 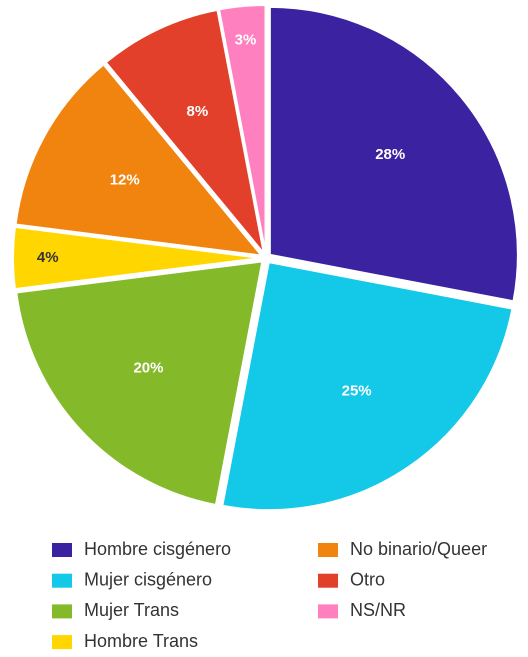 What do you see at coordinates (125, 179) in the screenshot?
I see `value-label: 12%` at bounding box center [125, 179].